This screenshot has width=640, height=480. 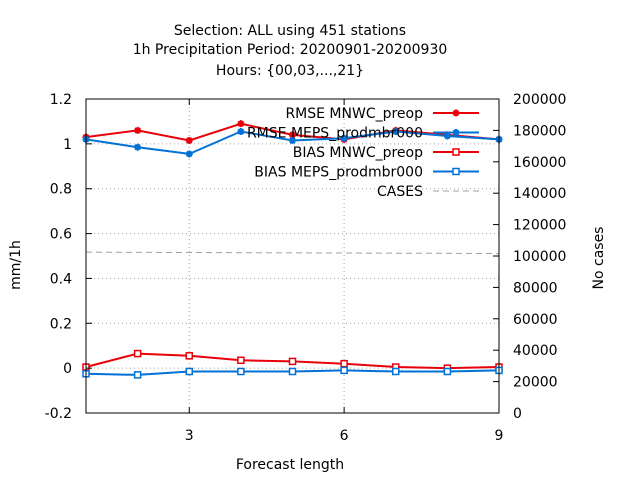 What do you see at coordinates (539, 257) in the screenshot?
I see `y2-tick-label: 100000` at bounding box center [539, 257].